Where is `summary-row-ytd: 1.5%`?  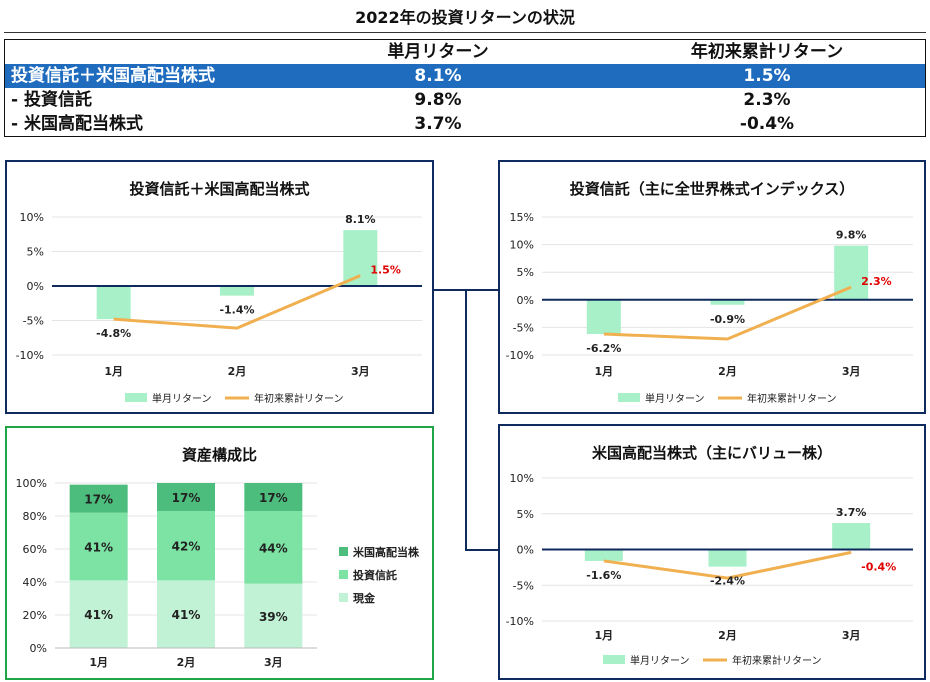
summary-row-ytd: 1.5% is located at coordinates (767, 76).